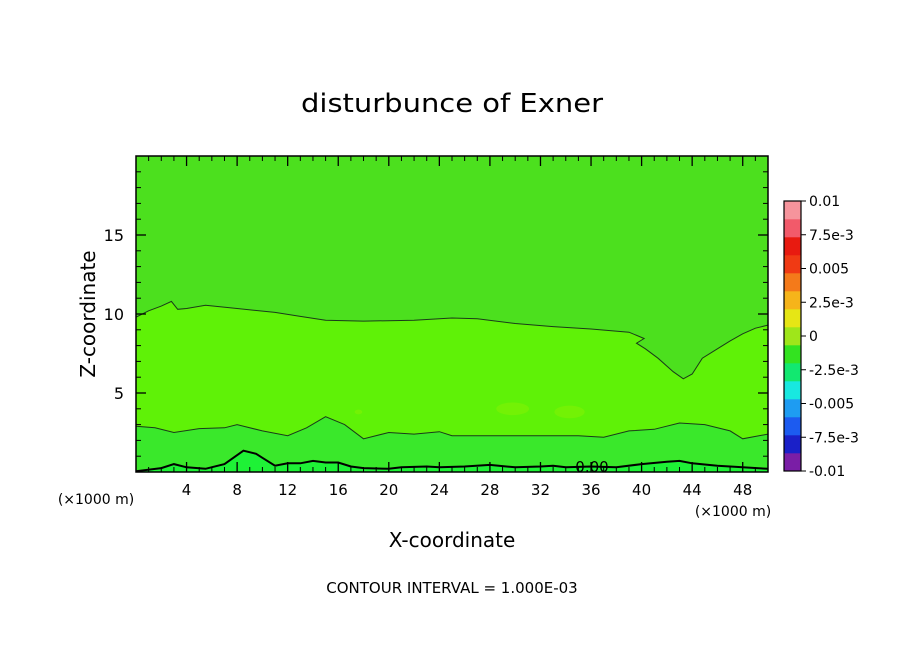  I want to click on contour-interval-footer: CONTOUR INTERVAL = 1.000E-03, so click(451, 588).